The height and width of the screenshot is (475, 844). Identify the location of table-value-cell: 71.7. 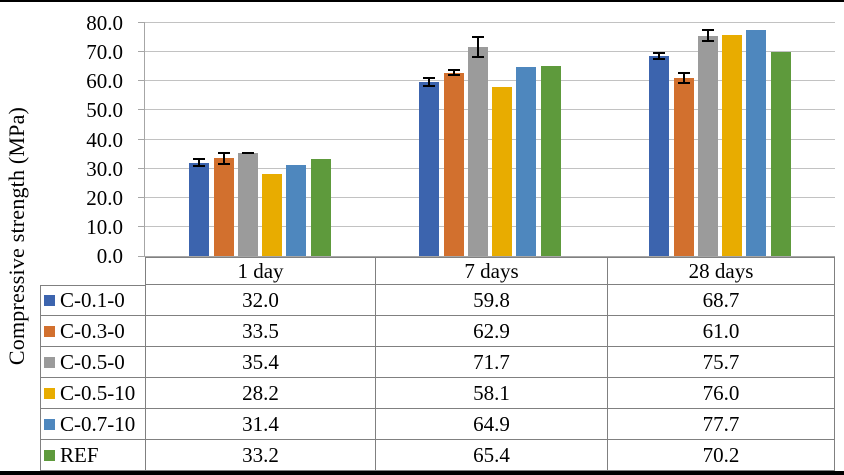
(491, 362).